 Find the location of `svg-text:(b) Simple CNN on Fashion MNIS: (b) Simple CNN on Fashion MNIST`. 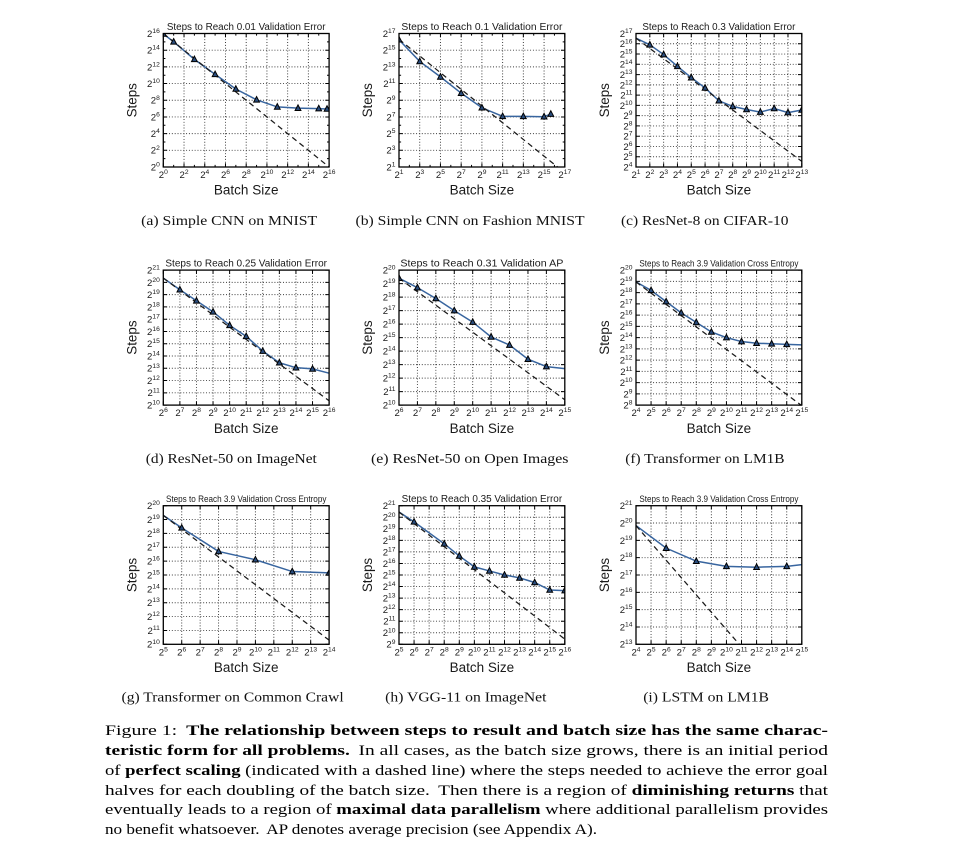

svg-text:(b) Simple CNN on Fashion MNIS: (b) Simple CNN on Fashion MNIST is located at coordinates (469, 221).